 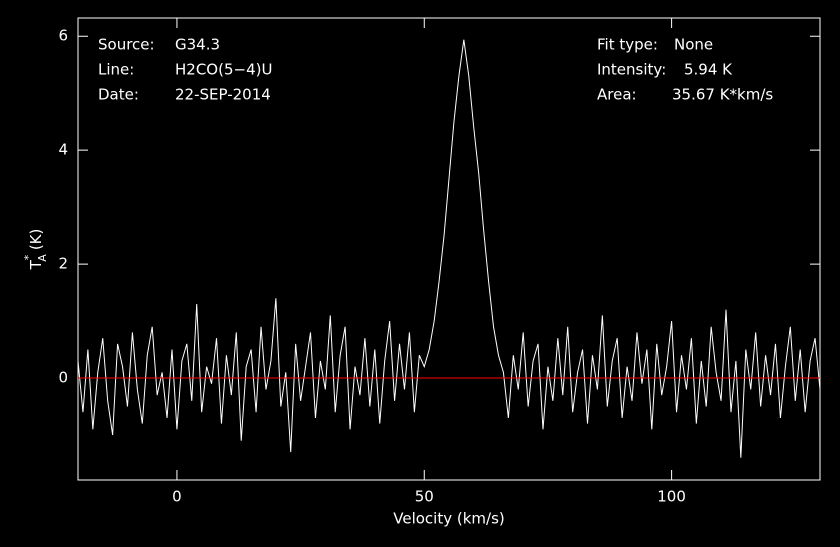 What do you see at coordinates (116, 70) in the screenshot?
I see `annotation-key: Line:` at bounding box center [116, 70].